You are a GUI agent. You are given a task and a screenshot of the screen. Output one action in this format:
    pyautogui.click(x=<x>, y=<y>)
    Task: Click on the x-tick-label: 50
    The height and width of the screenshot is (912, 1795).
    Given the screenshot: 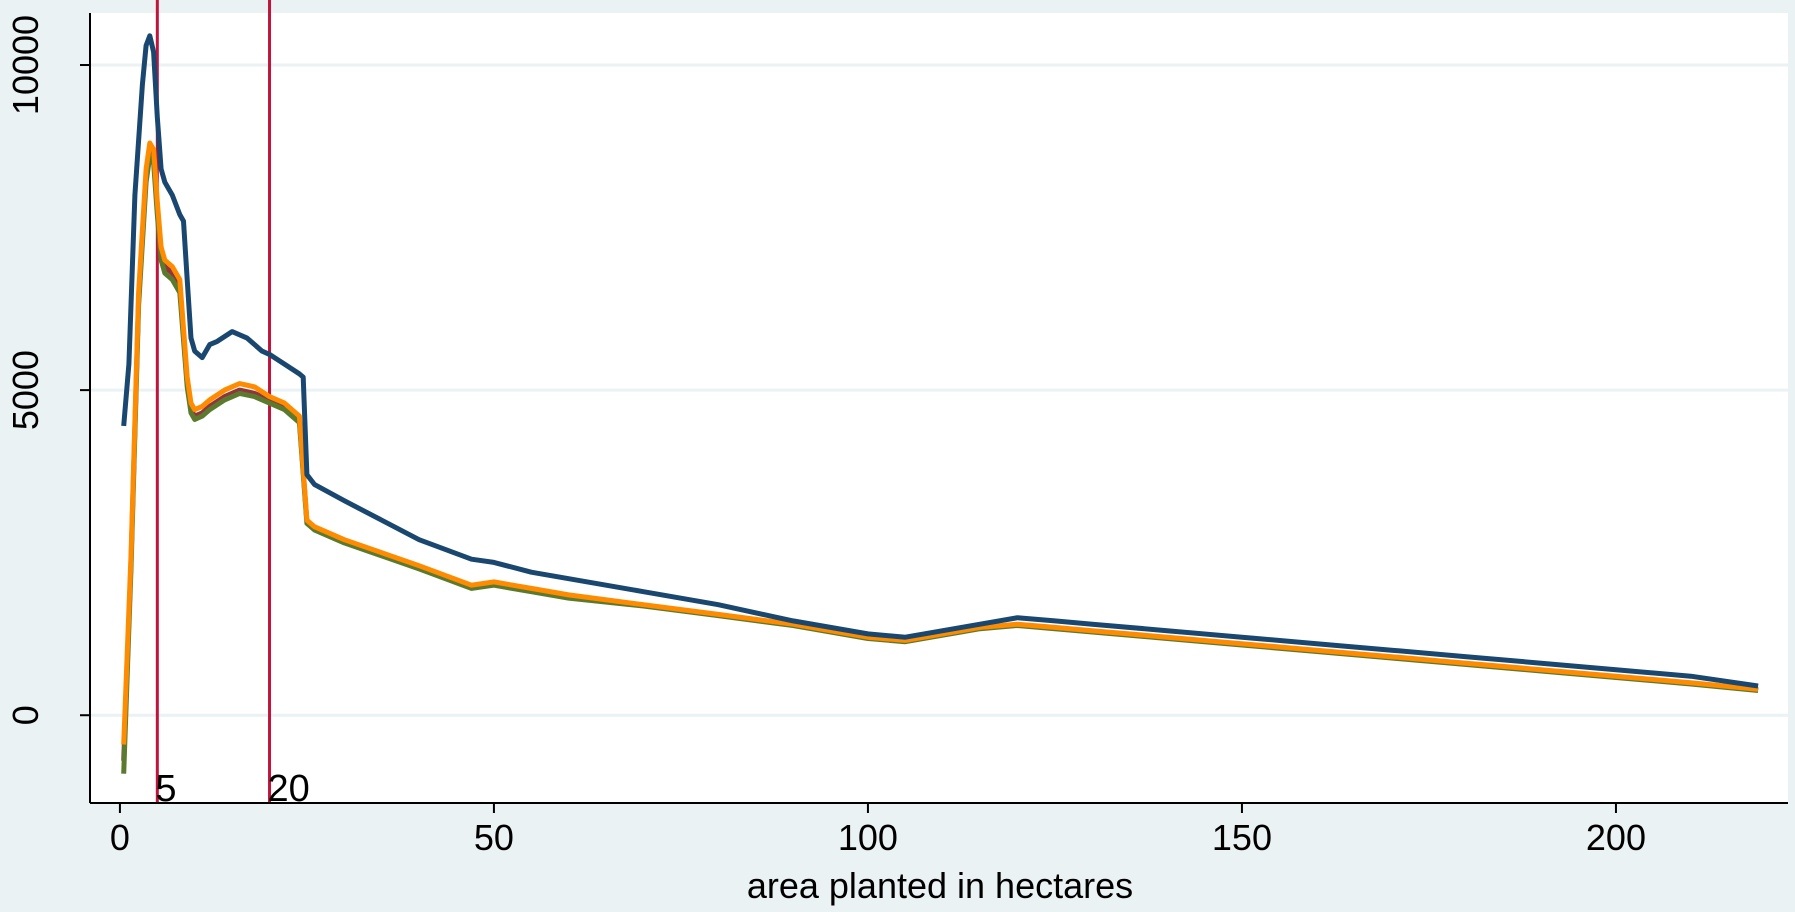 What is the action you would take?
    pyautogui.click(x=494, y=837)
    